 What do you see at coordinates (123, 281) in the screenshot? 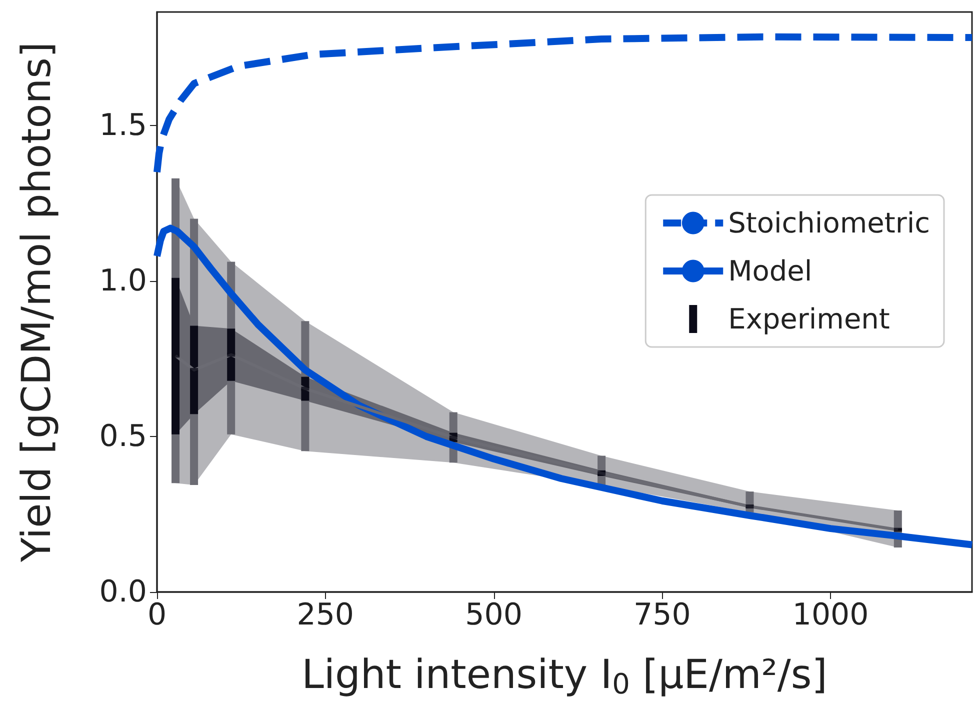
I see `y-tick-label: 1.0` at bounding box center [123, 281].